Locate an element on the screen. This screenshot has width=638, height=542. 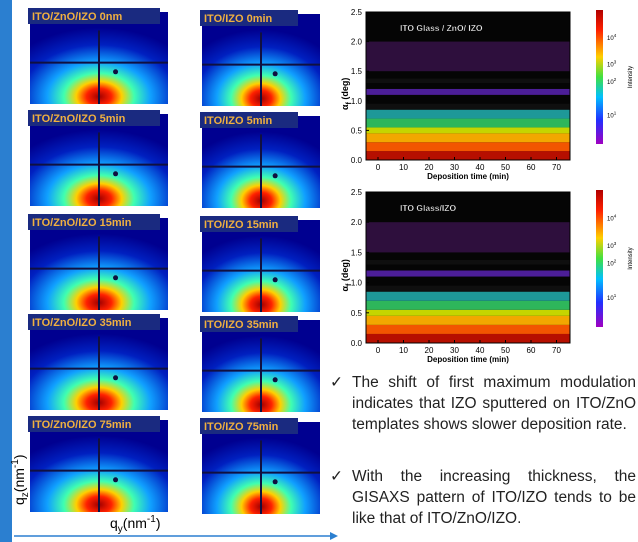
y-axis-label: αf (deg) is located at coordinates (346, 275).